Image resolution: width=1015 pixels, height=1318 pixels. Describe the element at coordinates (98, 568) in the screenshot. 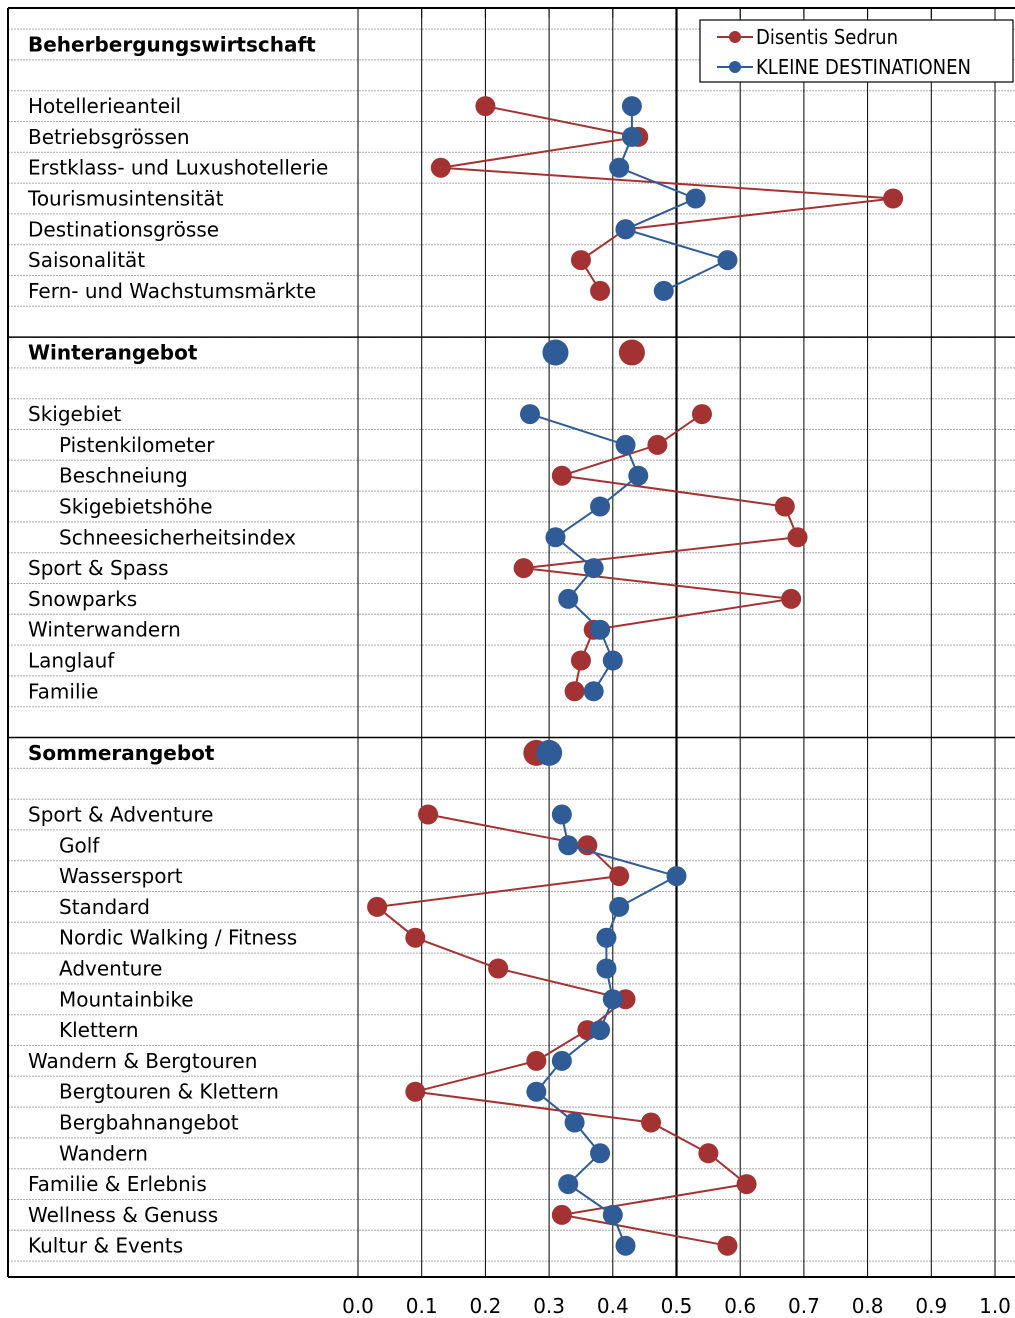

I see `category-label: Sport & Spass` at that location.